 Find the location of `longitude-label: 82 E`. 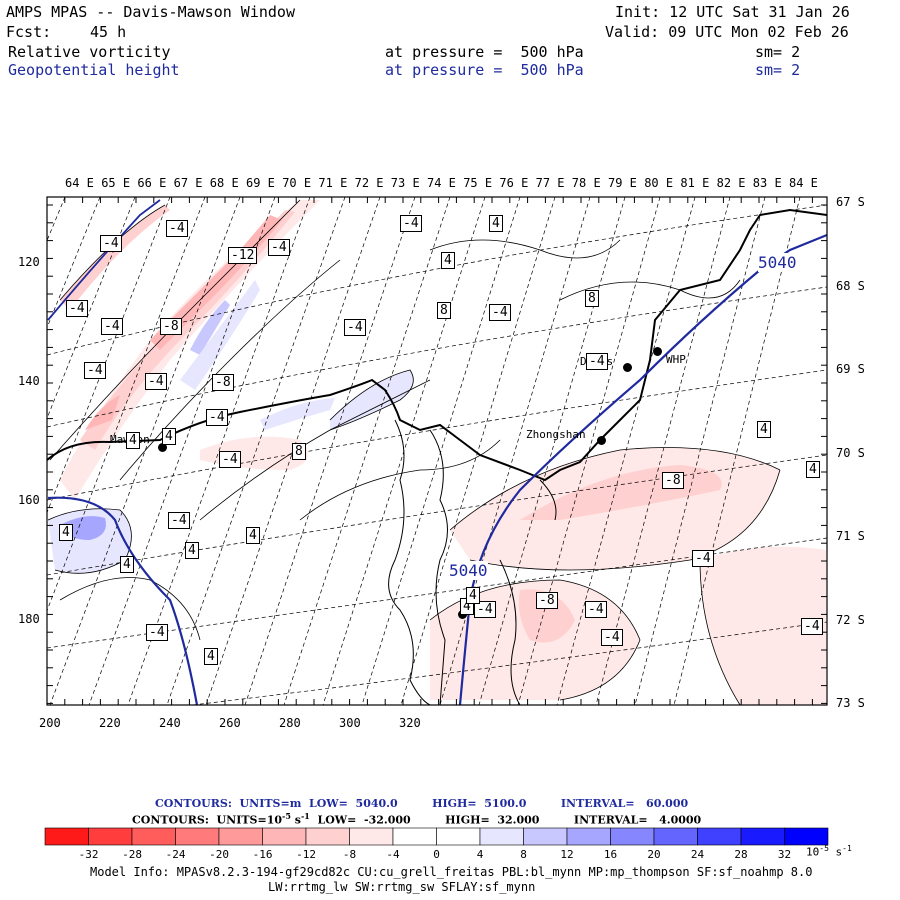

longitude-label: 82 E is located at coordinates (731, 183).